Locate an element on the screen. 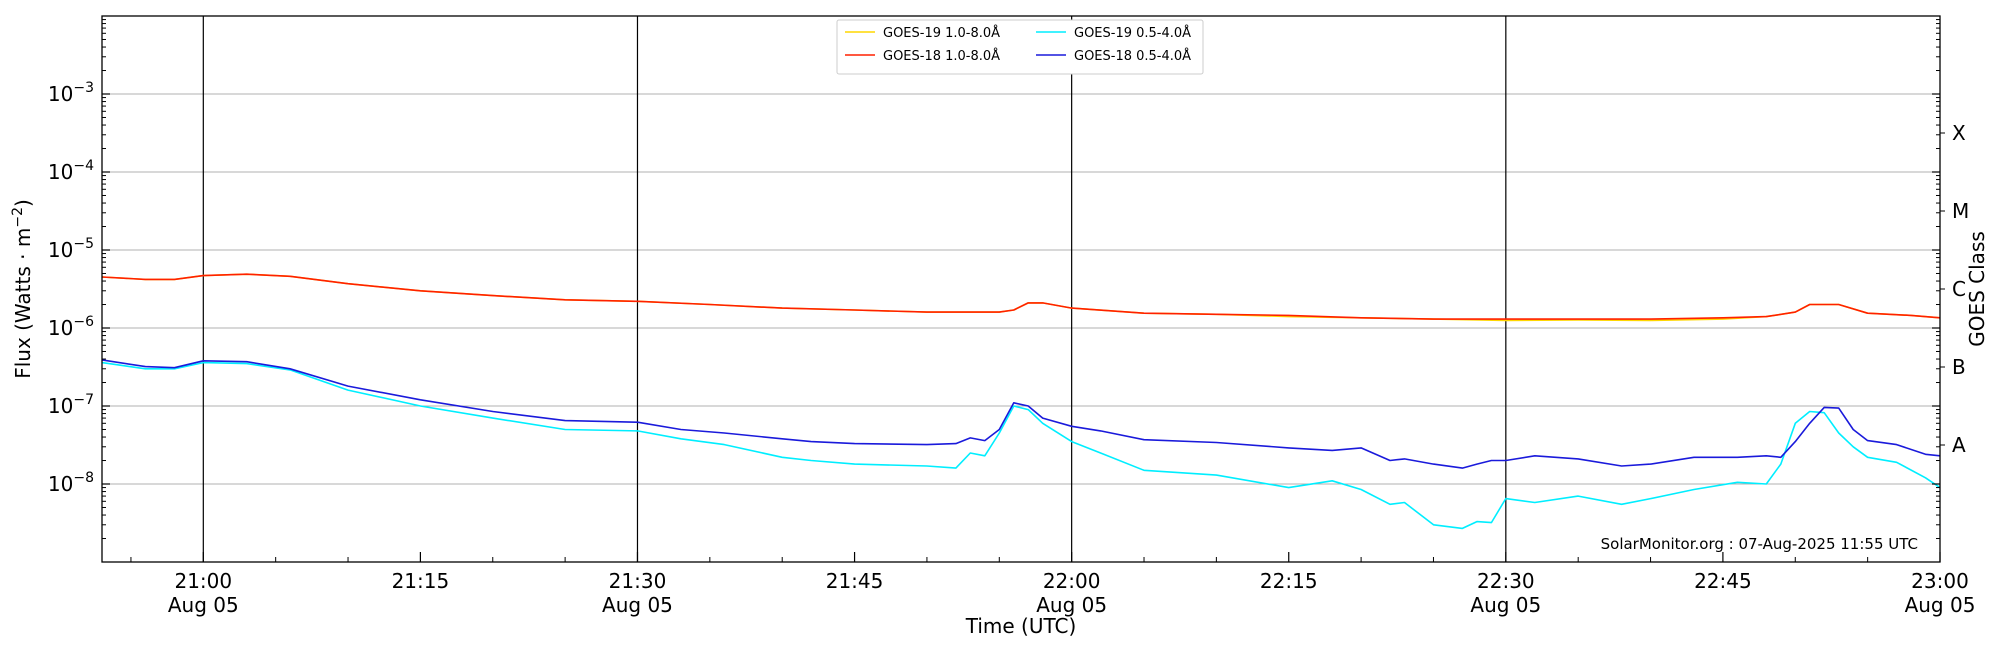  y-tick-label: 10⁻⁵ is located at coordinates (71, 249).